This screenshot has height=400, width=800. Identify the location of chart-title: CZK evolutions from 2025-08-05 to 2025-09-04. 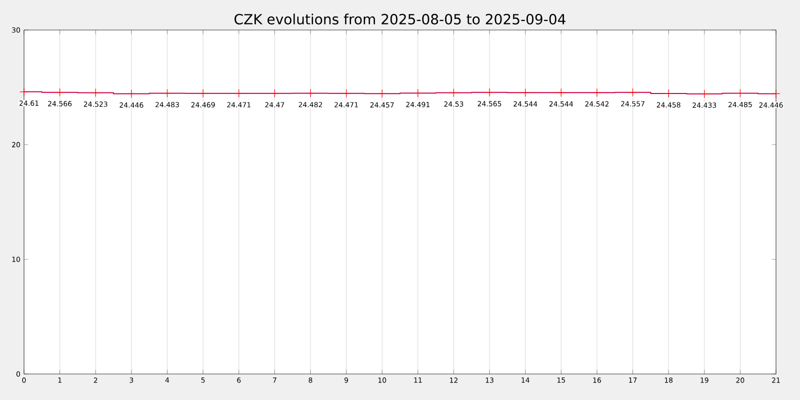
(400, 19).